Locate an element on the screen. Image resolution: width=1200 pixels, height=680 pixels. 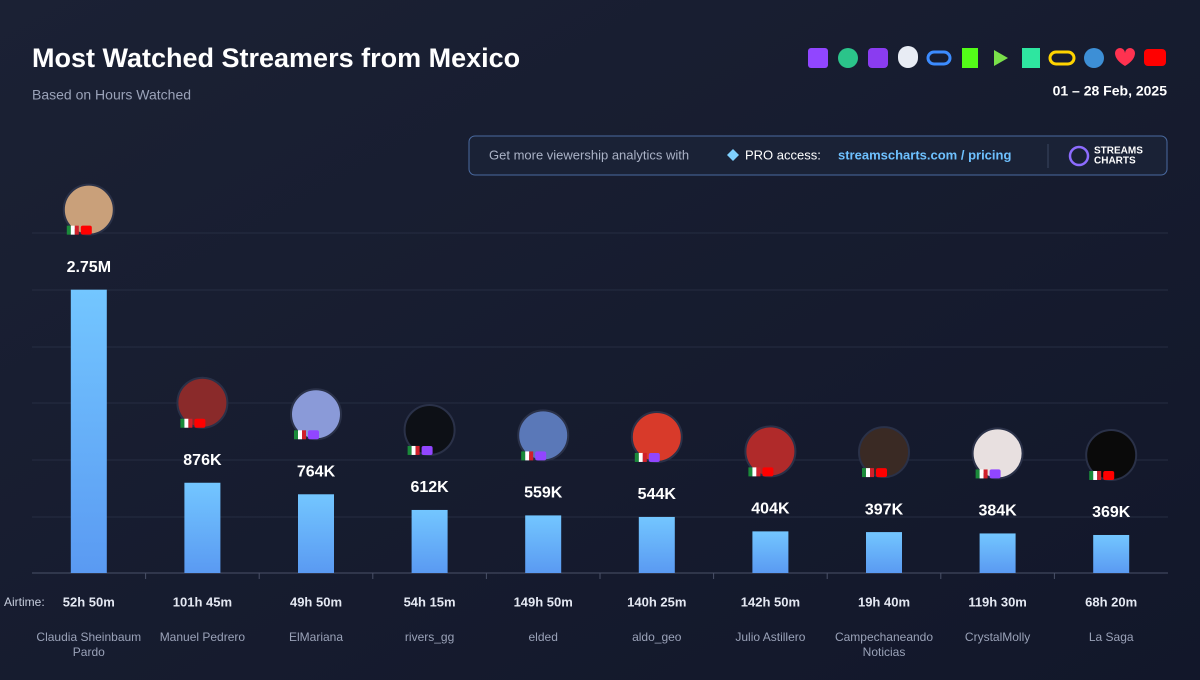
logo-icon is located at coordinates (1079, 156).